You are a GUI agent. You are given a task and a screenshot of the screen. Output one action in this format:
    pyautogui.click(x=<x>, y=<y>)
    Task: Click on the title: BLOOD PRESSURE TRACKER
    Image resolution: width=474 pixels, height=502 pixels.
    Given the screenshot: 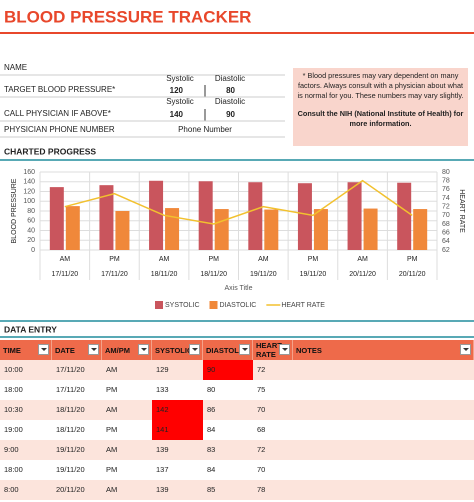 What is the action you would take?
    pyautogui.click(x=127, y=16)
    